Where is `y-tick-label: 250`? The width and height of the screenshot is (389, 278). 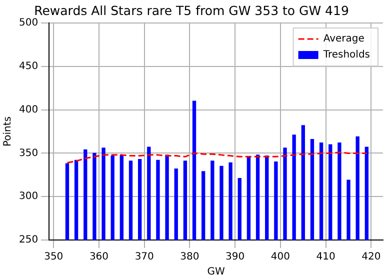
y-tick-label: 250 is located at coordinates (28, 240).